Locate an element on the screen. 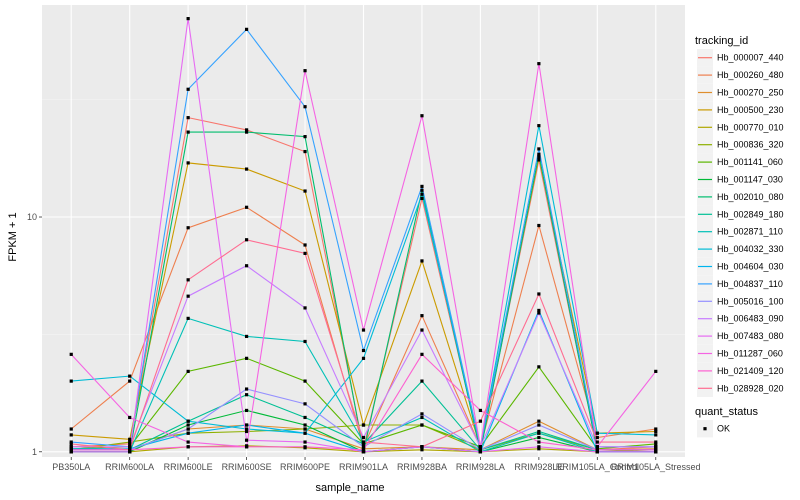  y-axis-title: FPKM + 1 is located at coordinates (13, 236).